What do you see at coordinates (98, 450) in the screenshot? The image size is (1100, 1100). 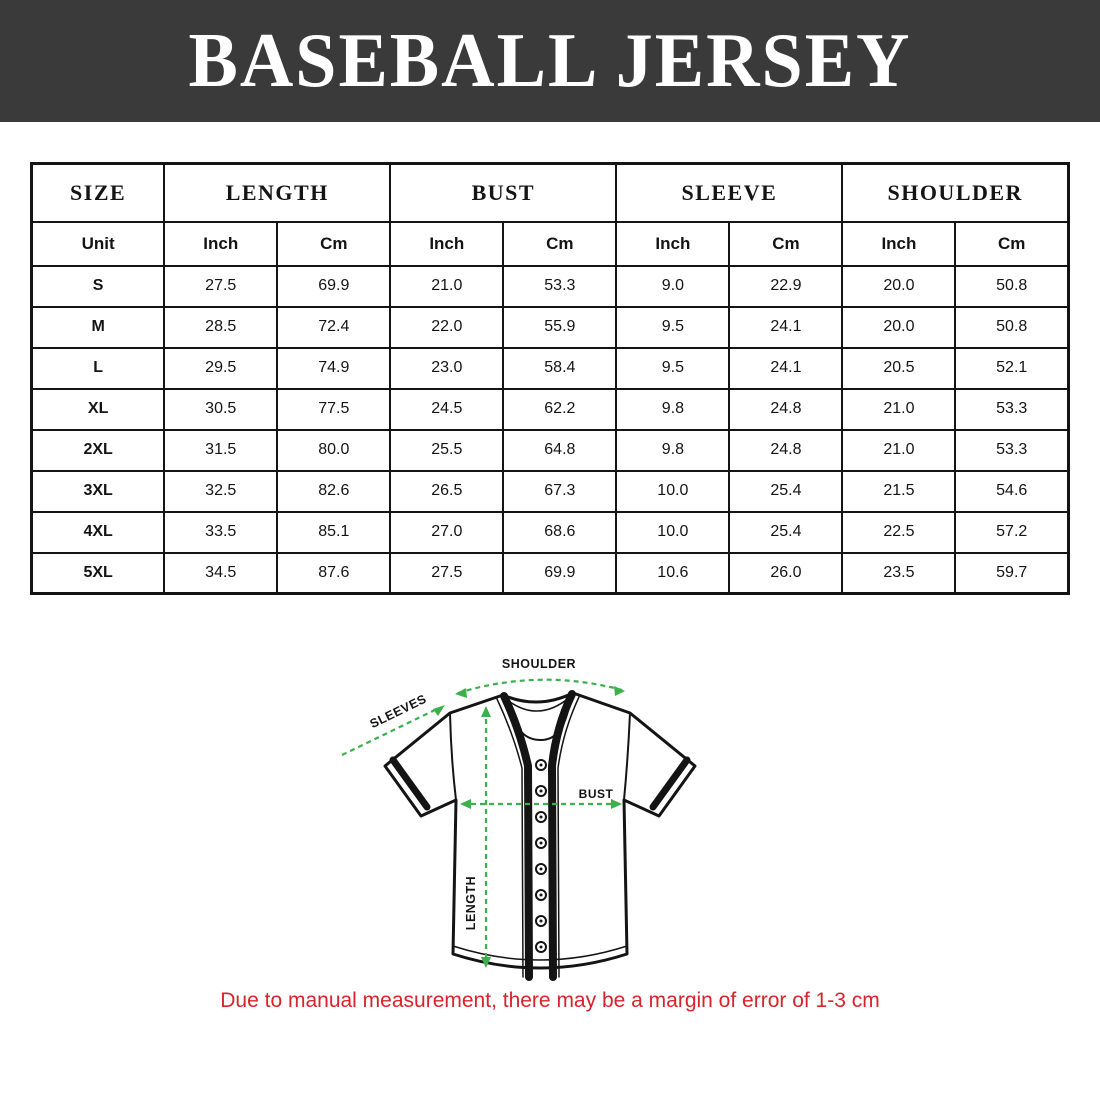 I see `size-label: 2XL` at bounding box center [98, 450].